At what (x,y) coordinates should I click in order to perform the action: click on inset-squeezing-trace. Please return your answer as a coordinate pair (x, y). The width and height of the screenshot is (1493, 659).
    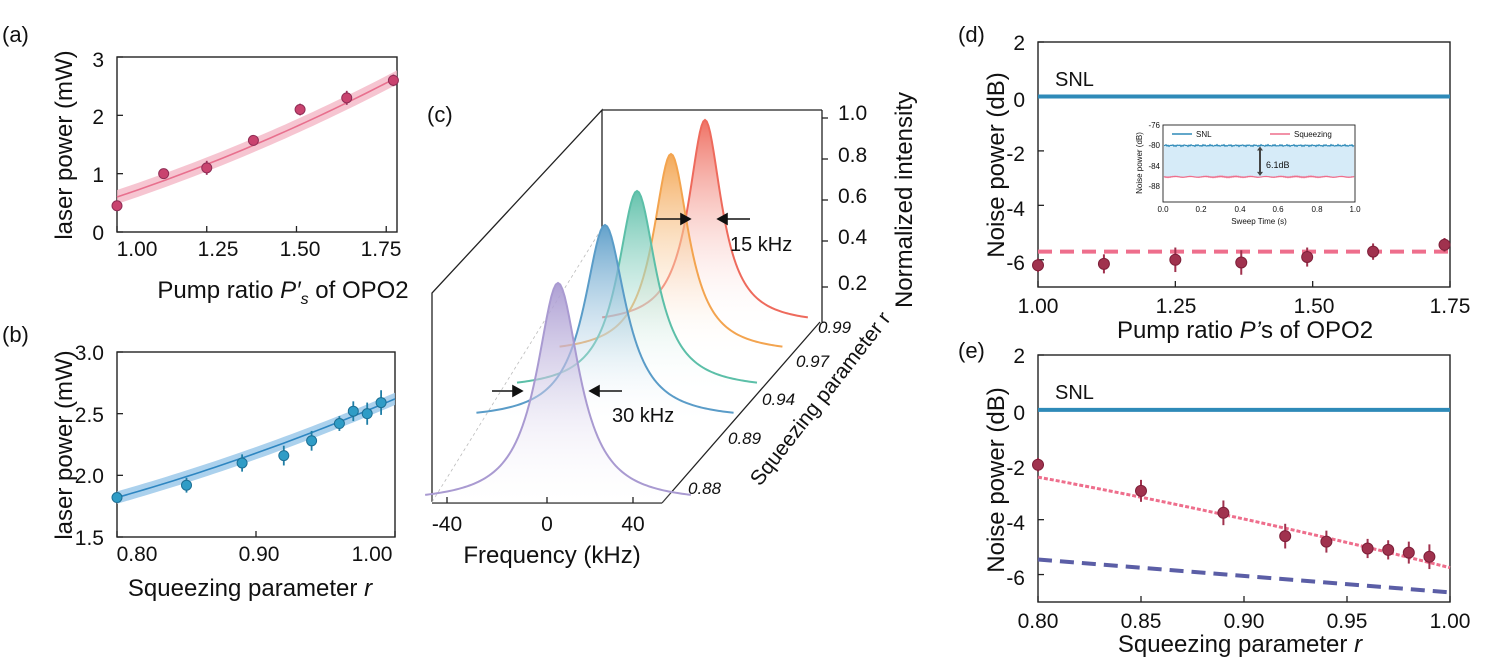
    Looking at the image, I should click on (1259, 177).